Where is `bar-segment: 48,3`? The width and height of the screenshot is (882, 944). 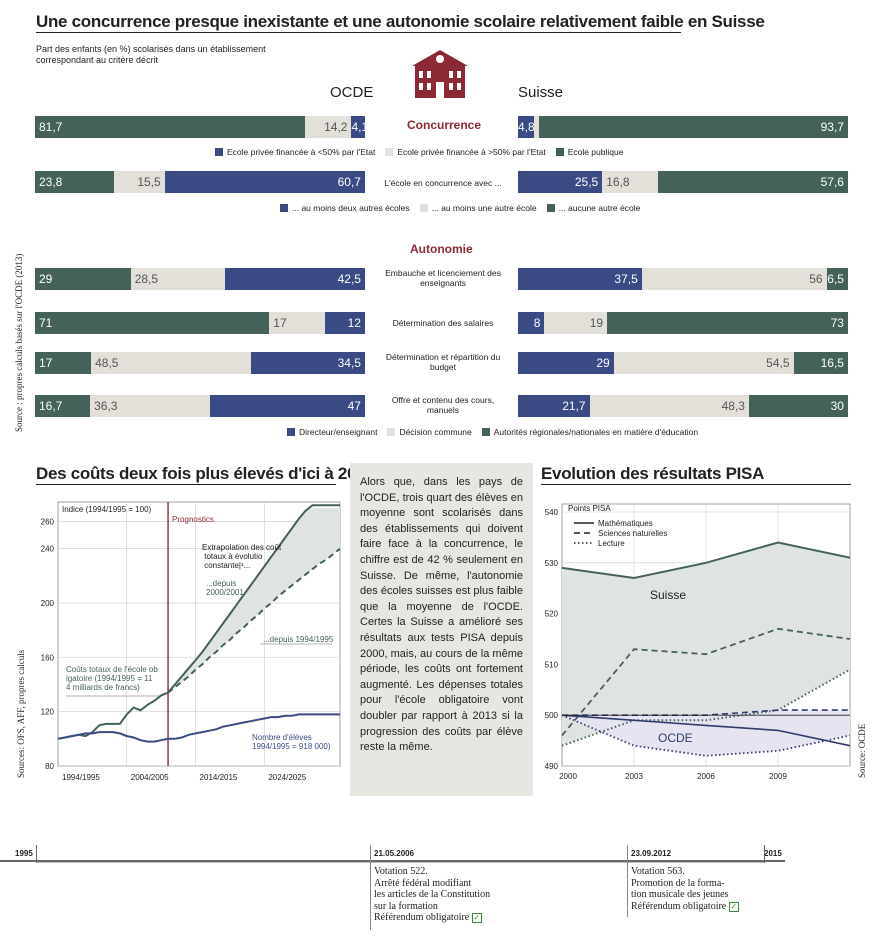 bar-segment: 48,3 is located at coordinates (669, 406).